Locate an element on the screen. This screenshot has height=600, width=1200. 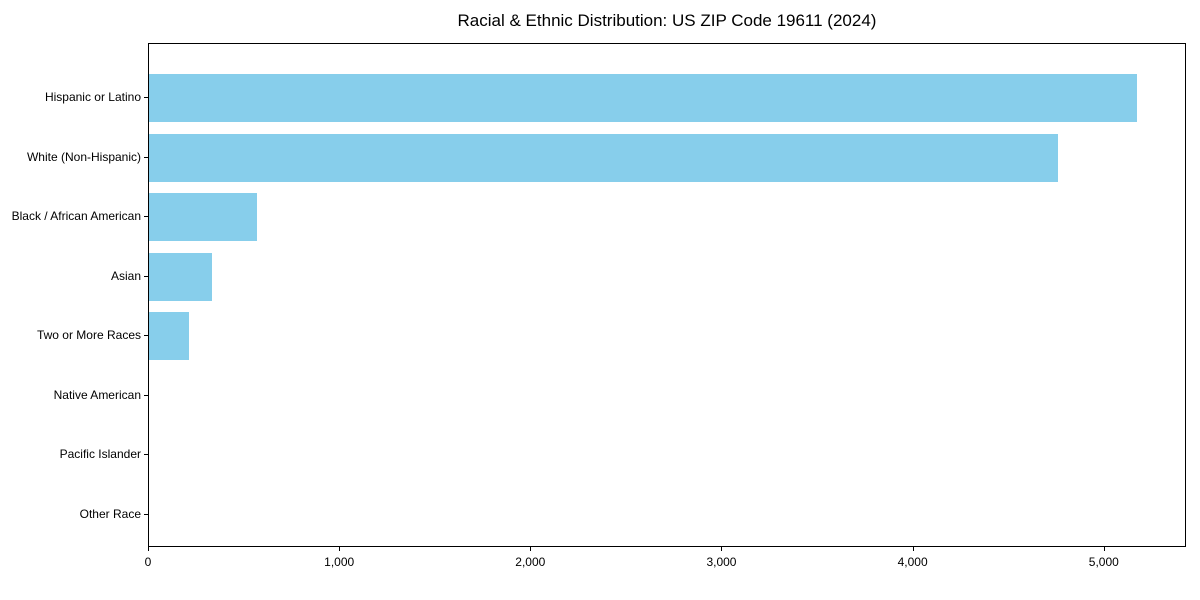
x-tick-label: 4,000 is located at coordinates (912, 562).